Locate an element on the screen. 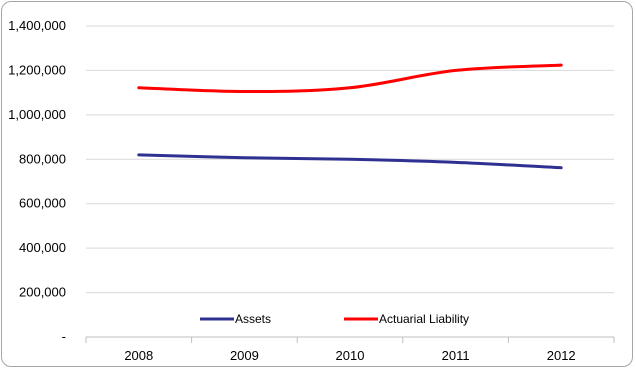 The image size is (636, 370). legend-label: Actuarial Liability is located at coordinates (424, 319).